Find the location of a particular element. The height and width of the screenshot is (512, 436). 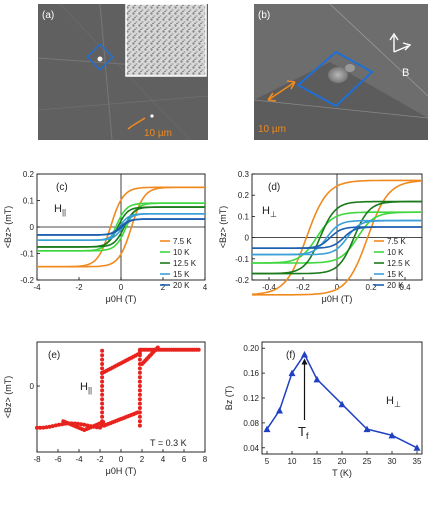

x-tick-label: 35 is located at coordinates (417, 461).